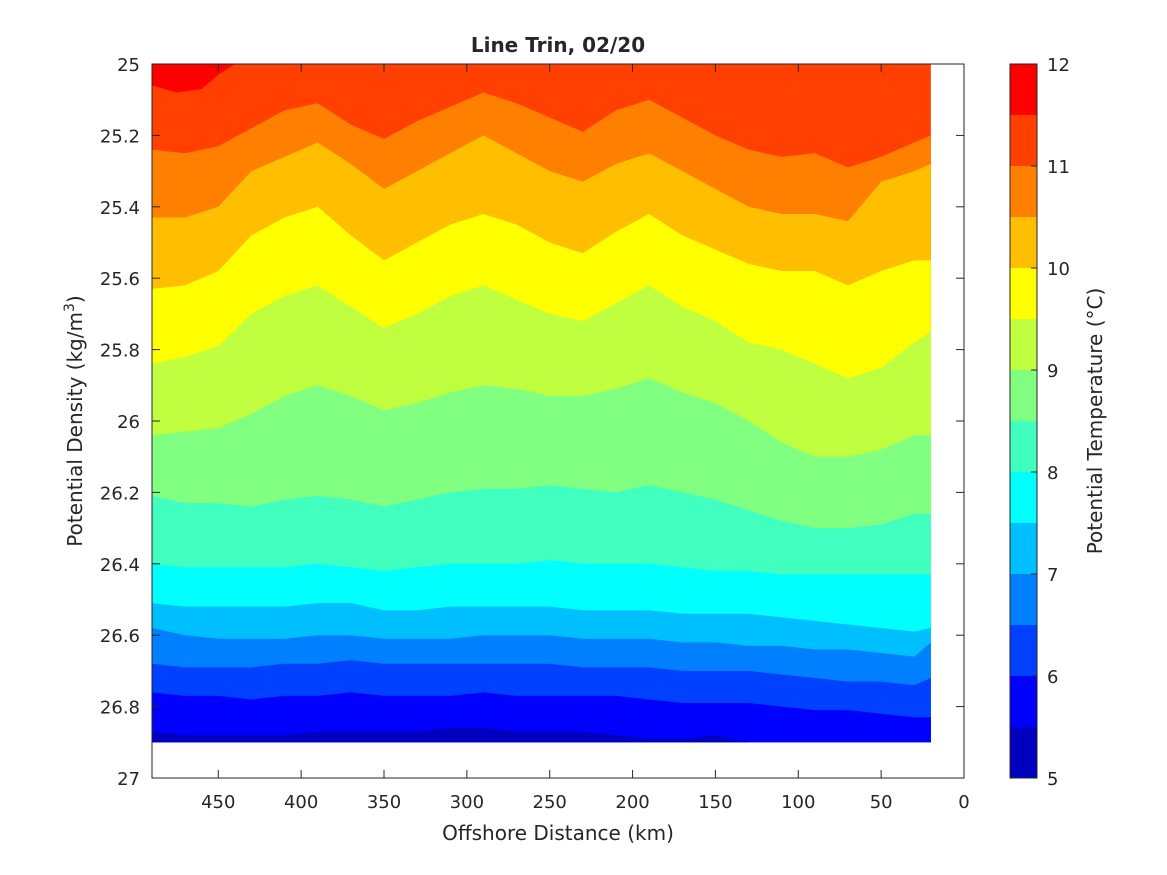 This screenshot has width=1167, height=875. What do you see at coordinates (798, 802) in the screenshot?
I see `x-tick-label: 100` at bounding box center [798, 802].